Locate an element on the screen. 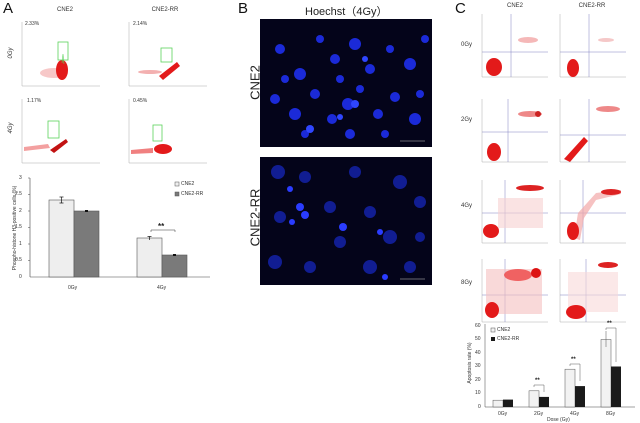 The height and width of the screenshot is (423, 640). panel-c-row-0gy: 0Gy is located at coordinates (467, 45).